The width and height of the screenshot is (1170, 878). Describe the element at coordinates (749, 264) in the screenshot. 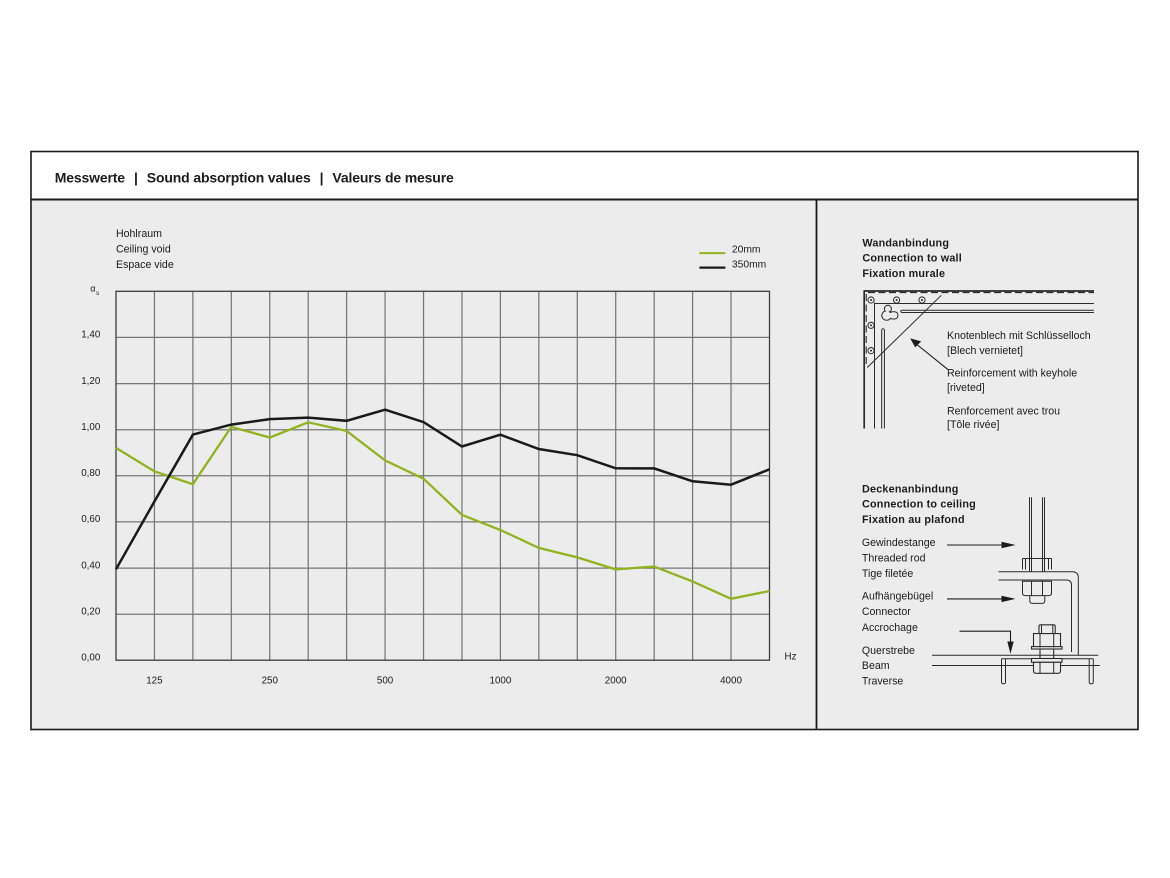

I see `svg-text: 350mm` at that location.